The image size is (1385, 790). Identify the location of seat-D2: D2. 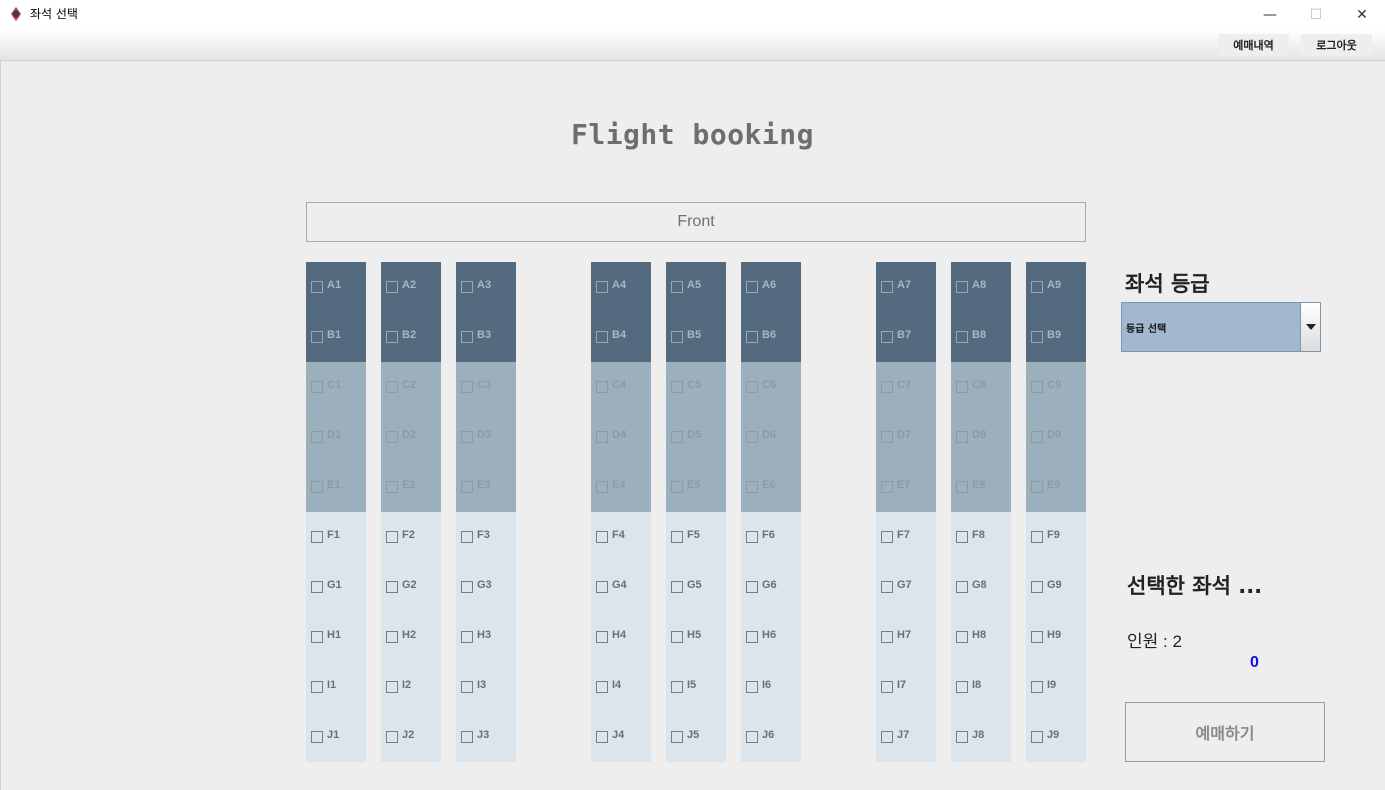
(411, 437).